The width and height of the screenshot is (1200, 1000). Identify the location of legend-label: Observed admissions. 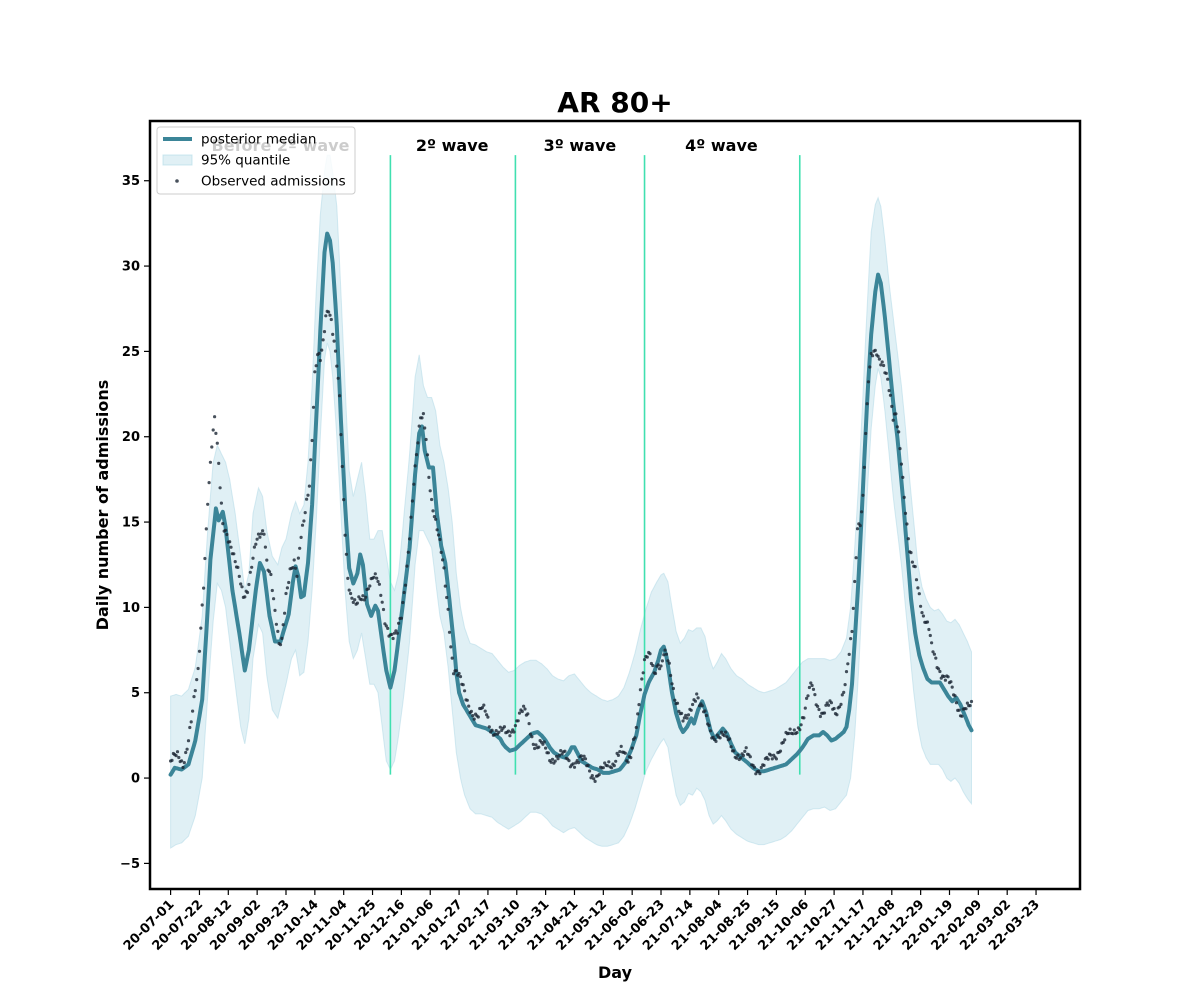
(273, 182).